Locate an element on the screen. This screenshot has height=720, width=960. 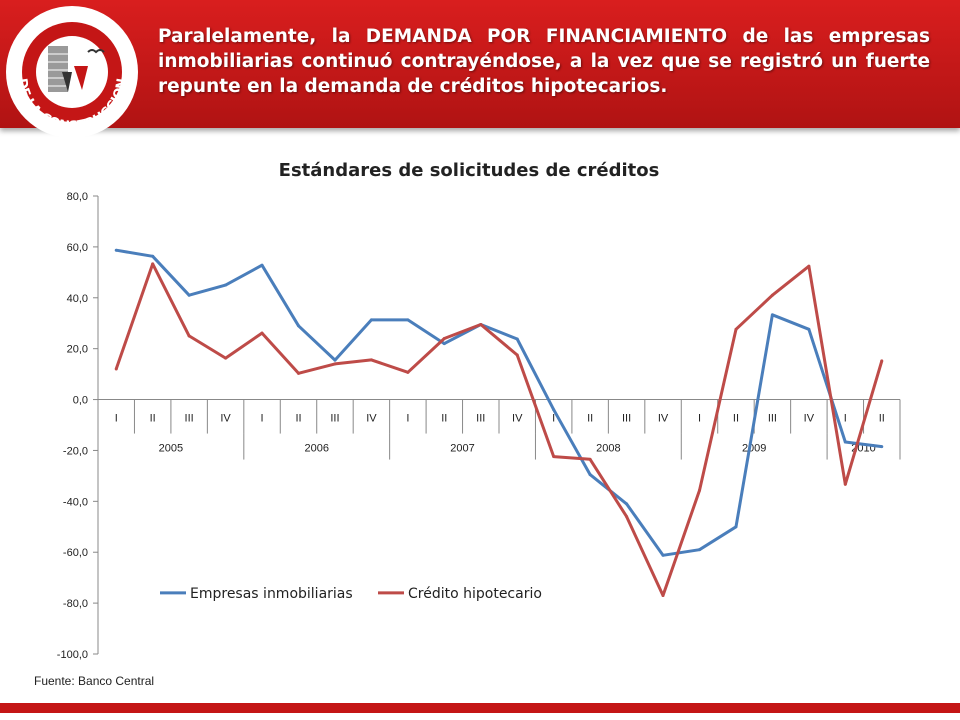
legend-label-1: Empresas inmobiliarias is located at coordinates (271, 594).